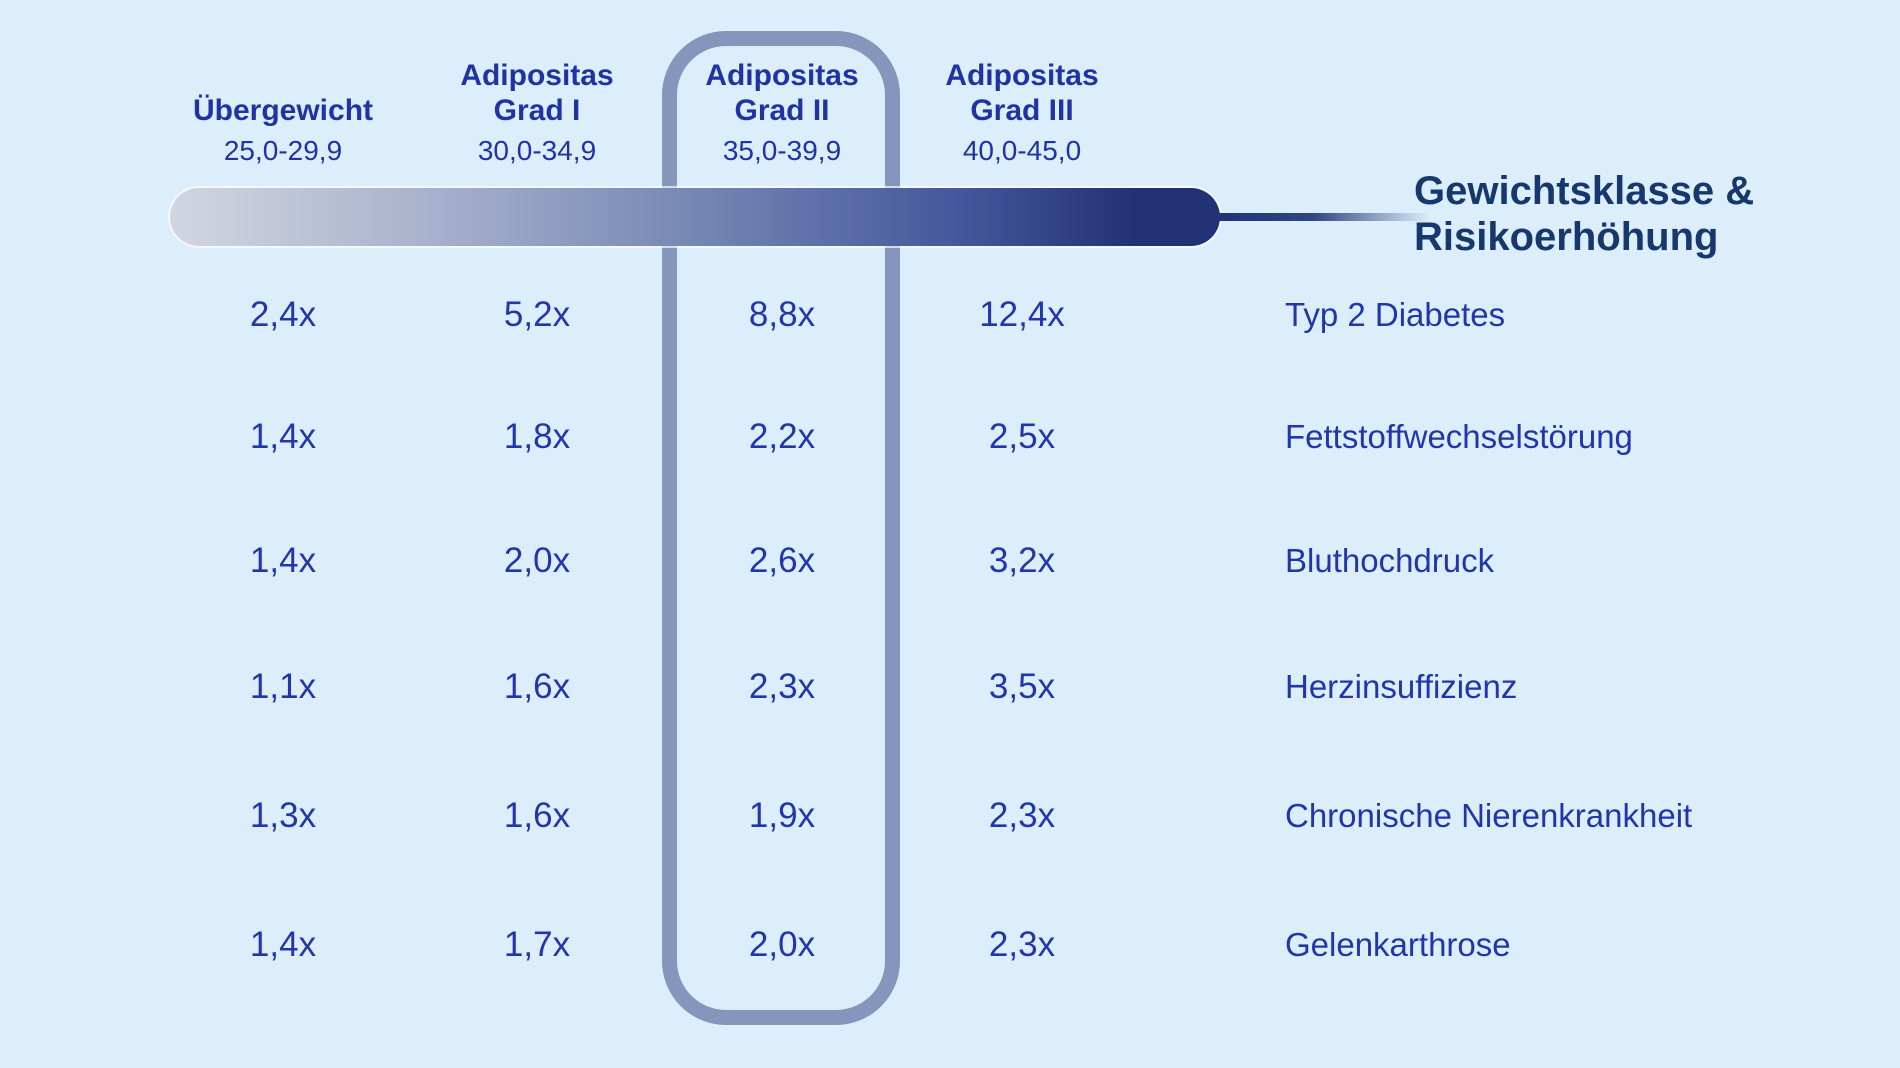 This screenshot has width=1900, height=1068. Describe the element at coordinates (950, 687) in the screenshot. I see `table-row-herzinsuffizienz: 1,1x 1,6x 2,3x 3,5x Herzinsuffizienz` at that location.